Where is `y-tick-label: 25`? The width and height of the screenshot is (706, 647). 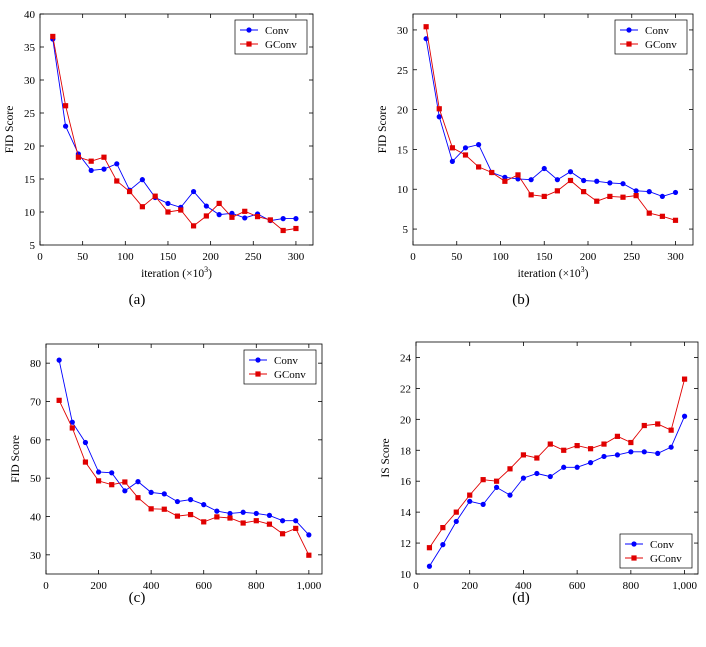 y-tick-label: 25 is located at coordinates (403, 71).